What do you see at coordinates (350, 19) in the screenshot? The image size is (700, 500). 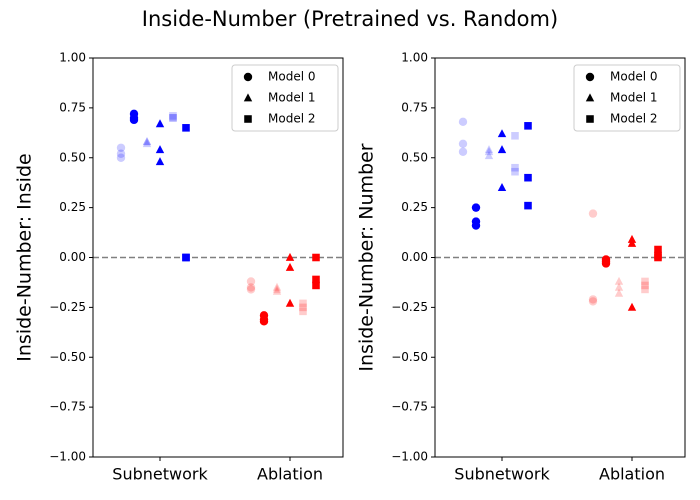 I see `figure-title: Inside-Number (Pretrained vs. Random)` at bounding box center [350, 19].